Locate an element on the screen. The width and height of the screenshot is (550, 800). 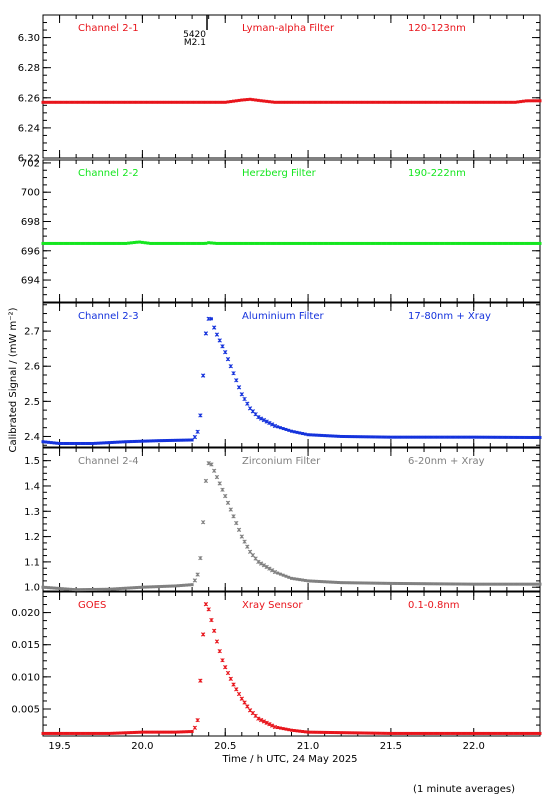
y-axis-title: Calibrated Signal / (mW m⁻²) is located at coordinates (13, 379).